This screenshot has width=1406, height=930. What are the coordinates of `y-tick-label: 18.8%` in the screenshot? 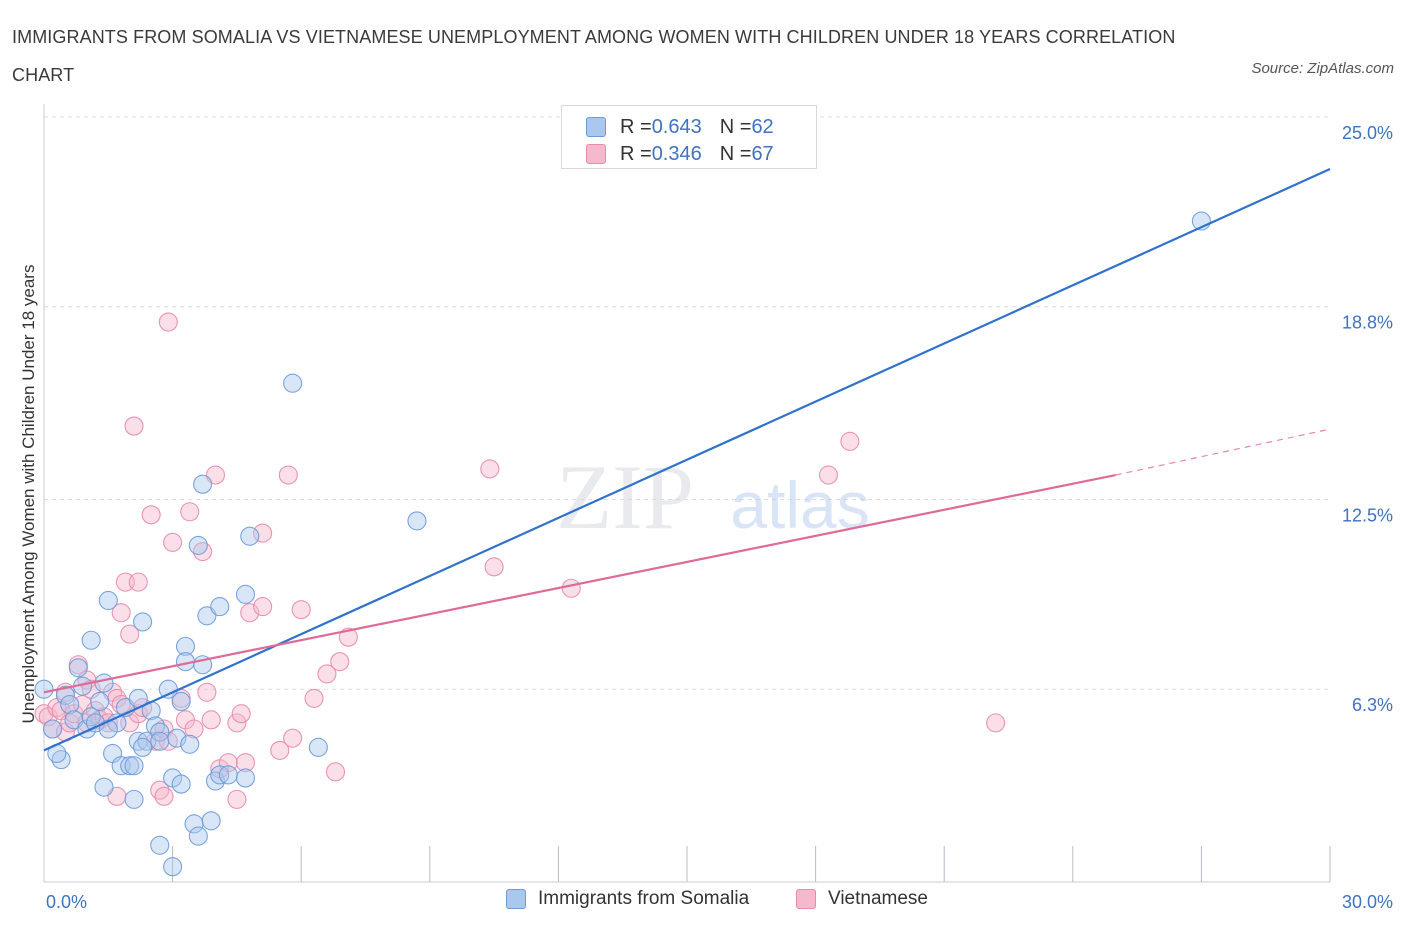 It's located at (1367, 323).